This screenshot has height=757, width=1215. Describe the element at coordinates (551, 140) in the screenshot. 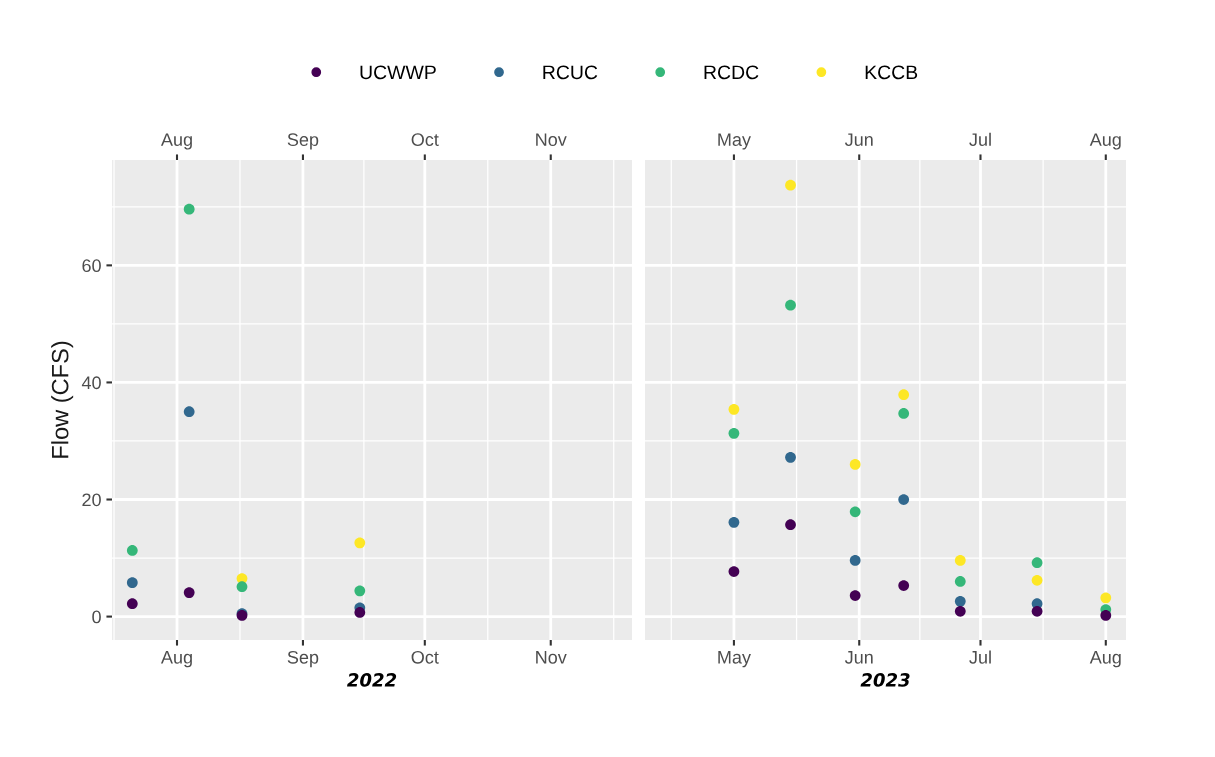

I see `x-tick-label: Nov` at that location.